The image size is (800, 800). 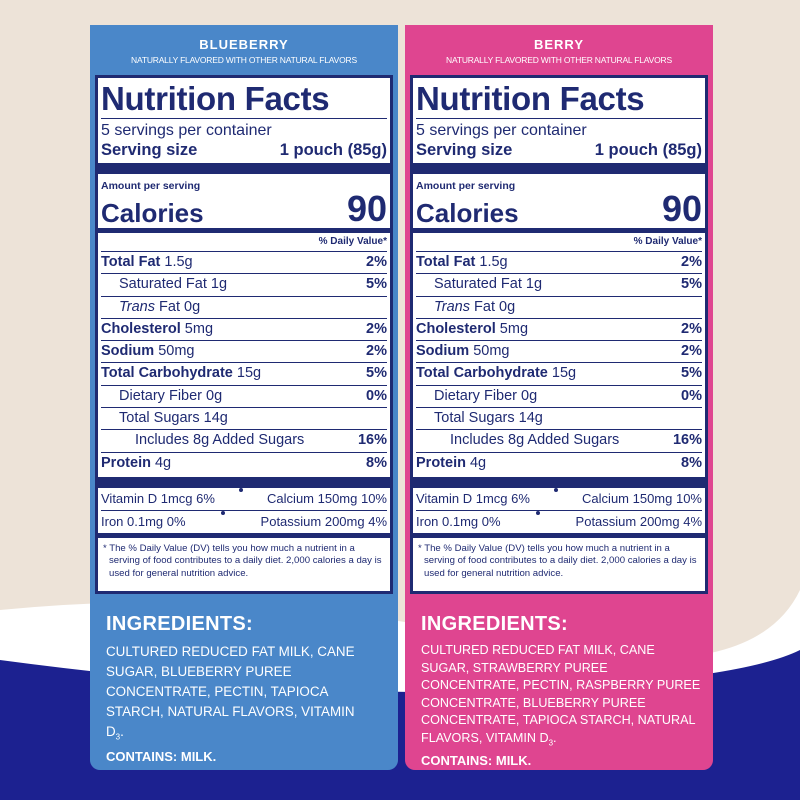 What do you see at coordinates (559, 498) in the screenshot?
I see `vitamin-row: Vitamin D 1mcg 6% Calcium 150mg 10%` at bounding box center [559, 498].